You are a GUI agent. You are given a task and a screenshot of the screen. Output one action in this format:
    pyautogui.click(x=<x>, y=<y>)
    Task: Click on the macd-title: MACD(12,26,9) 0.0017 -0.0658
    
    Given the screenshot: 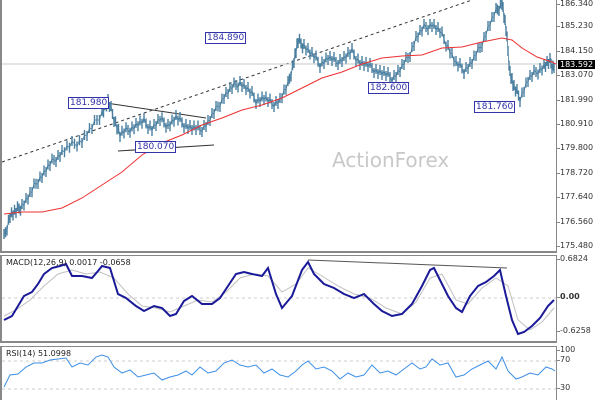 What is the action you would take?
    pyautogui.click(x=68, y=262)
    